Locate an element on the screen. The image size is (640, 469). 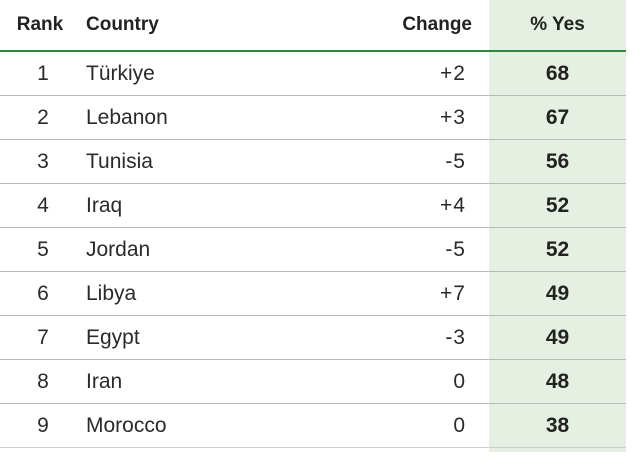
table-header: Rank Country Change % Yes is located at coordinates (313, 26).